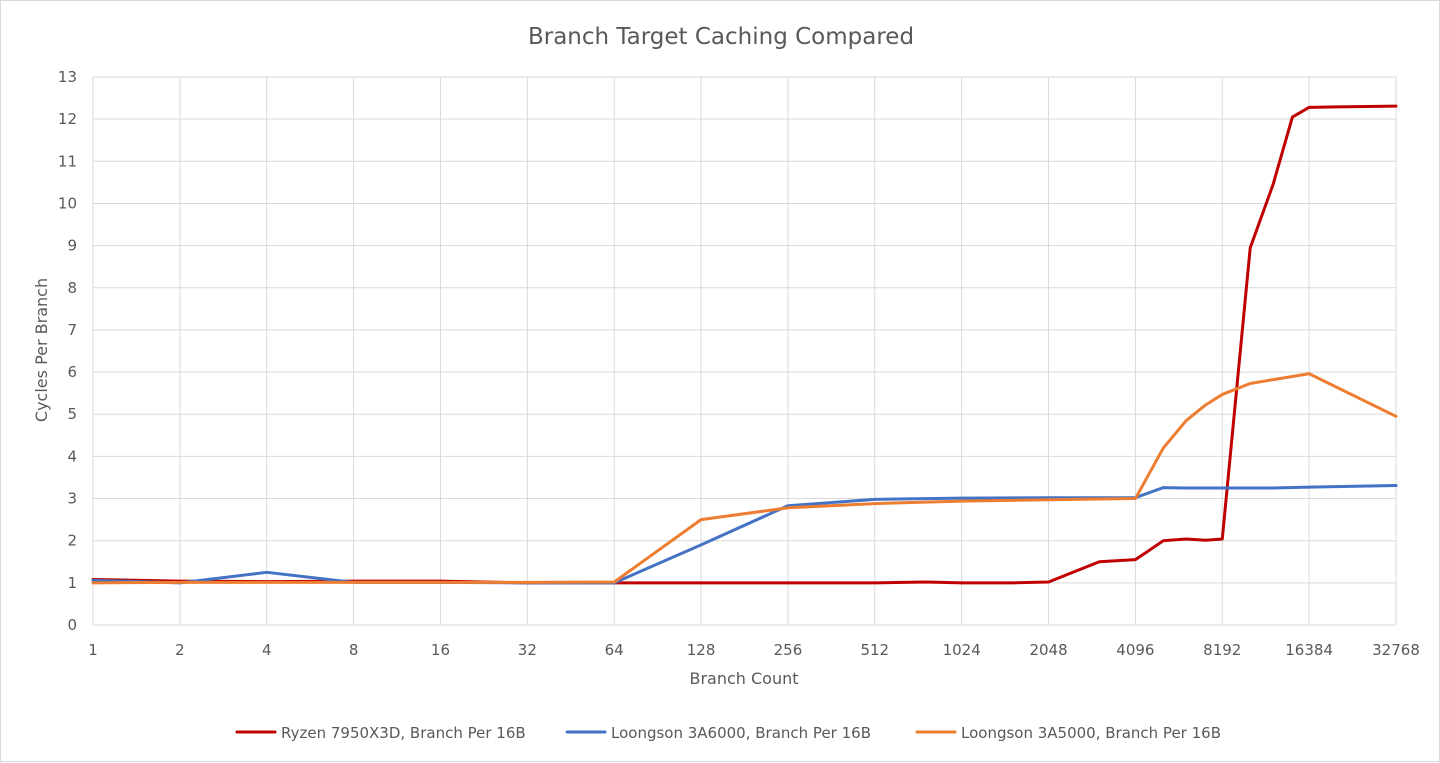 The image size is (1440, 763). What do you see at coordinates (743, 678) in the screenshot?
I see `x-axis-title: Branch Count` at bounding box center [743, 678].